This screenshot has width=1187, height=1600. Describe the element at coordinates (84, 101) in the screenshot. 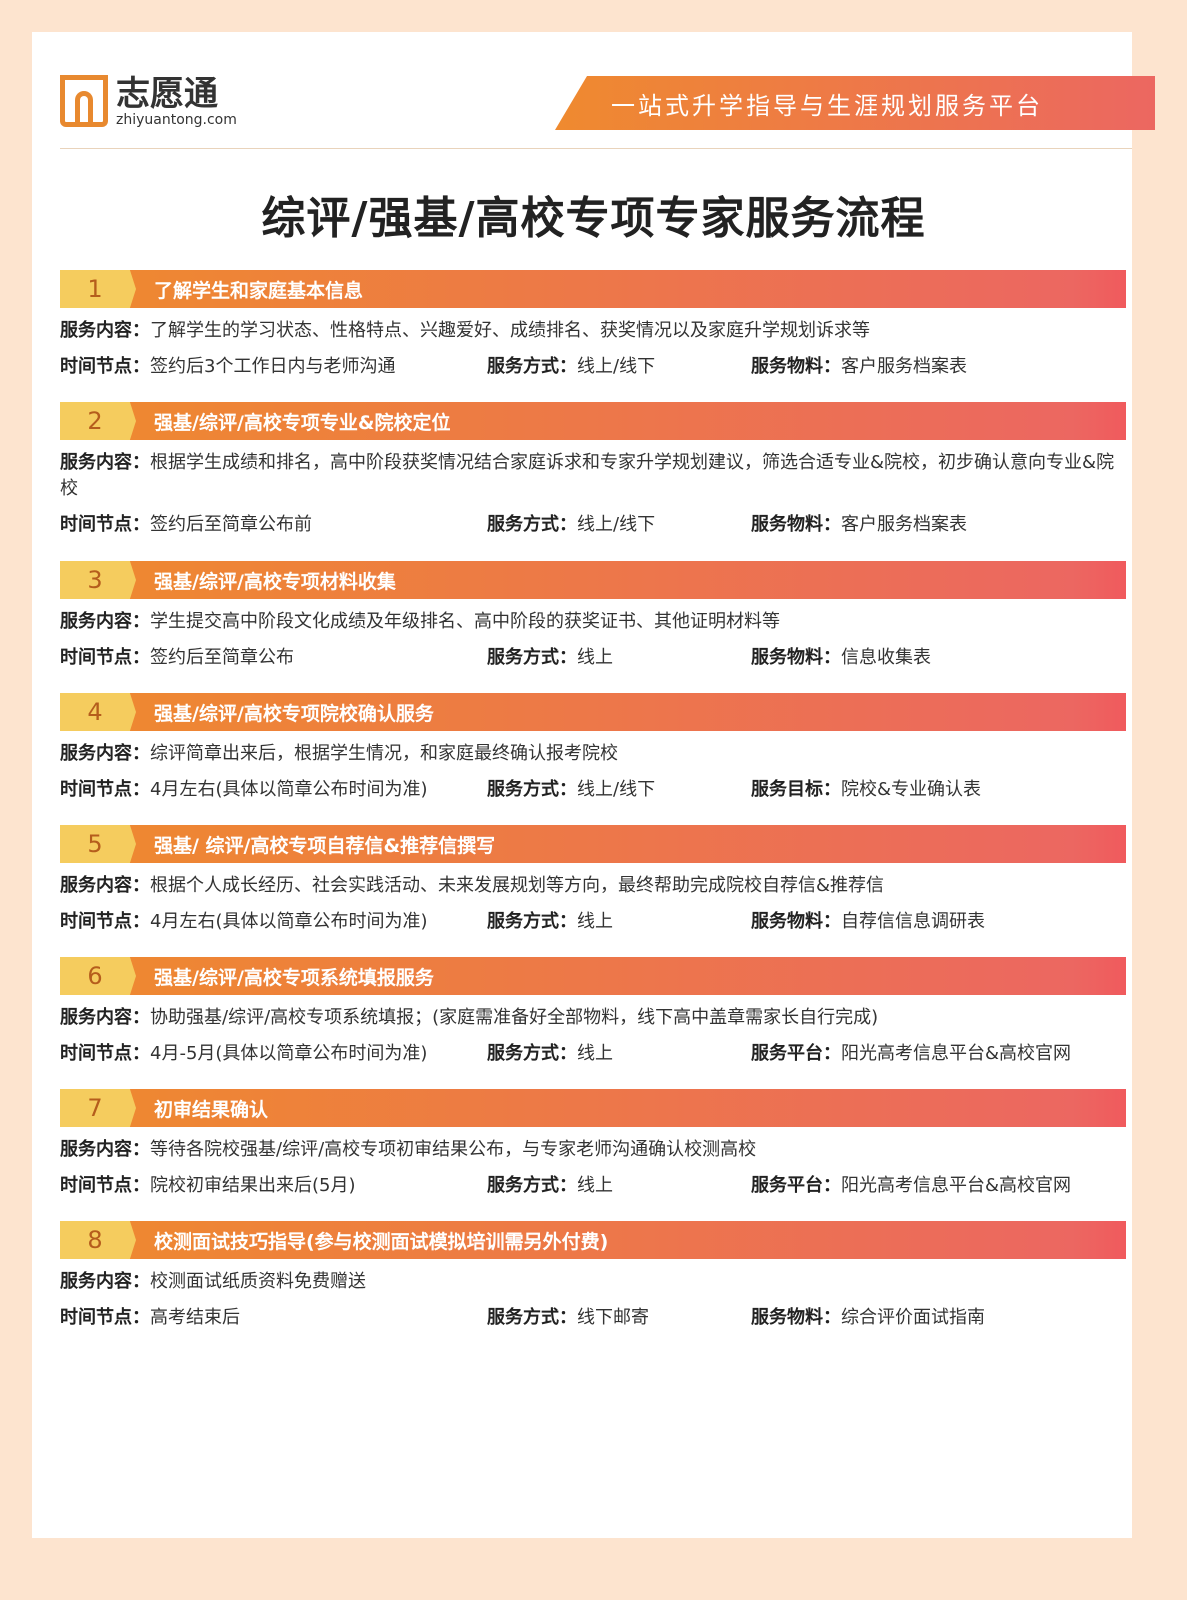

I see `logo-icon` at that location.